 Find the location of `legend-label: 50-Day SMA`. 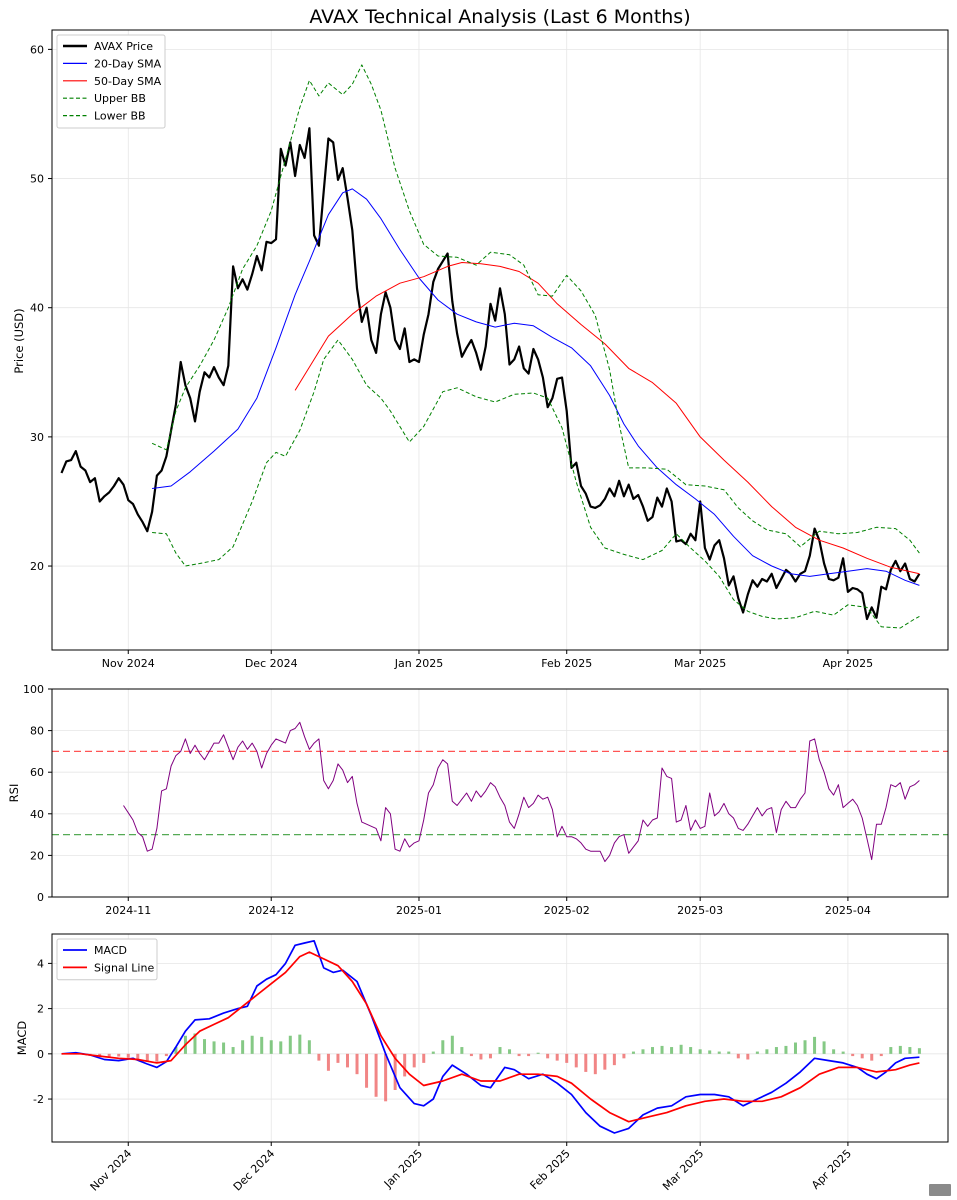

legend-label: 50-Day SMA is located at coordinates (128, 81).